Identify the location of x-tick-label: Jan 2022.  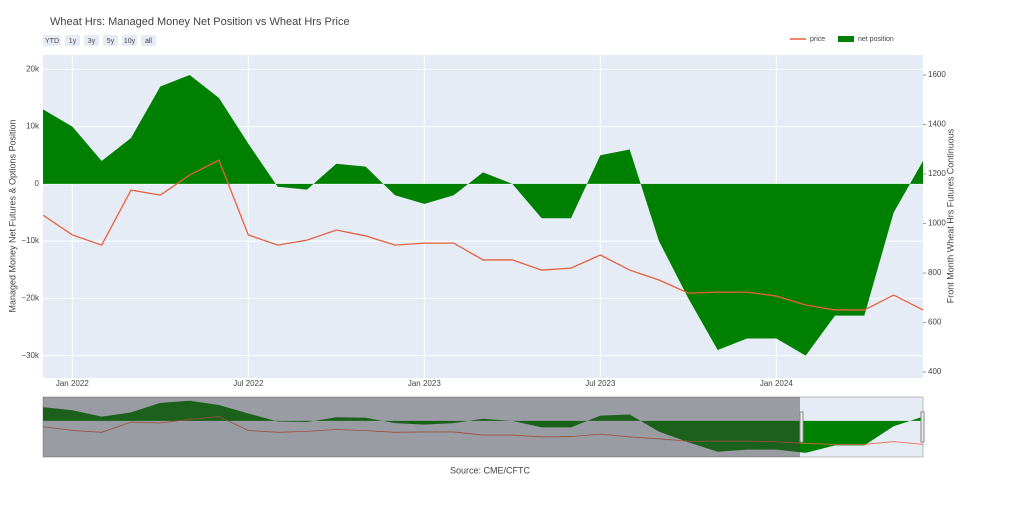
(72, 383).